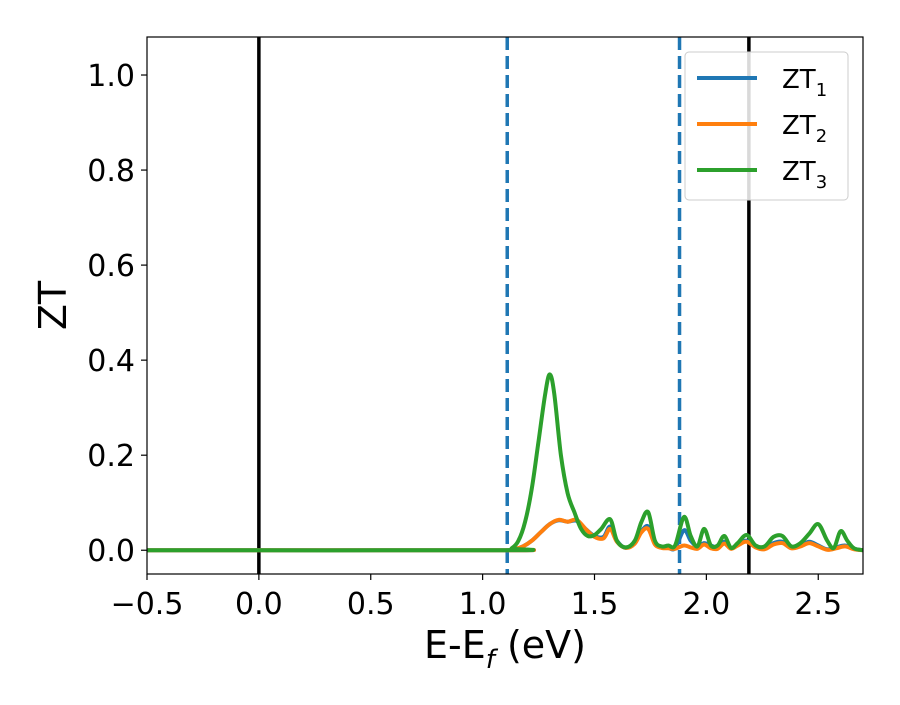 This screenshot has width=900, height=705. Describe the element at coordinates (804, 83) in the screenshot. I see `legend-label-zt1: ZT1` at that location.